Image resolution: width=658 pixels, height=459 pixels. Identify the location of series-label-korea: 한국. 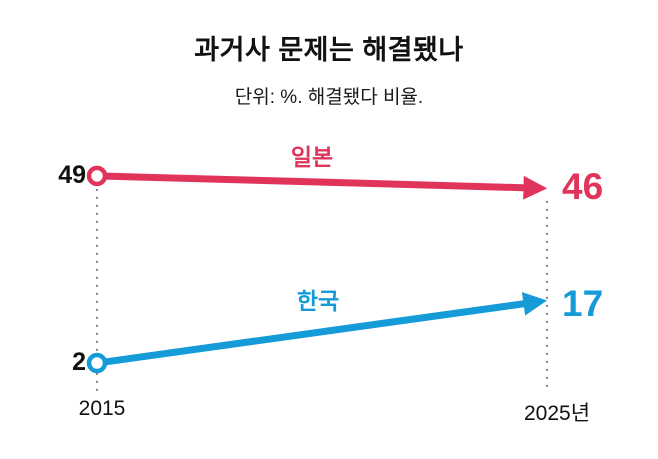
(318, 301).